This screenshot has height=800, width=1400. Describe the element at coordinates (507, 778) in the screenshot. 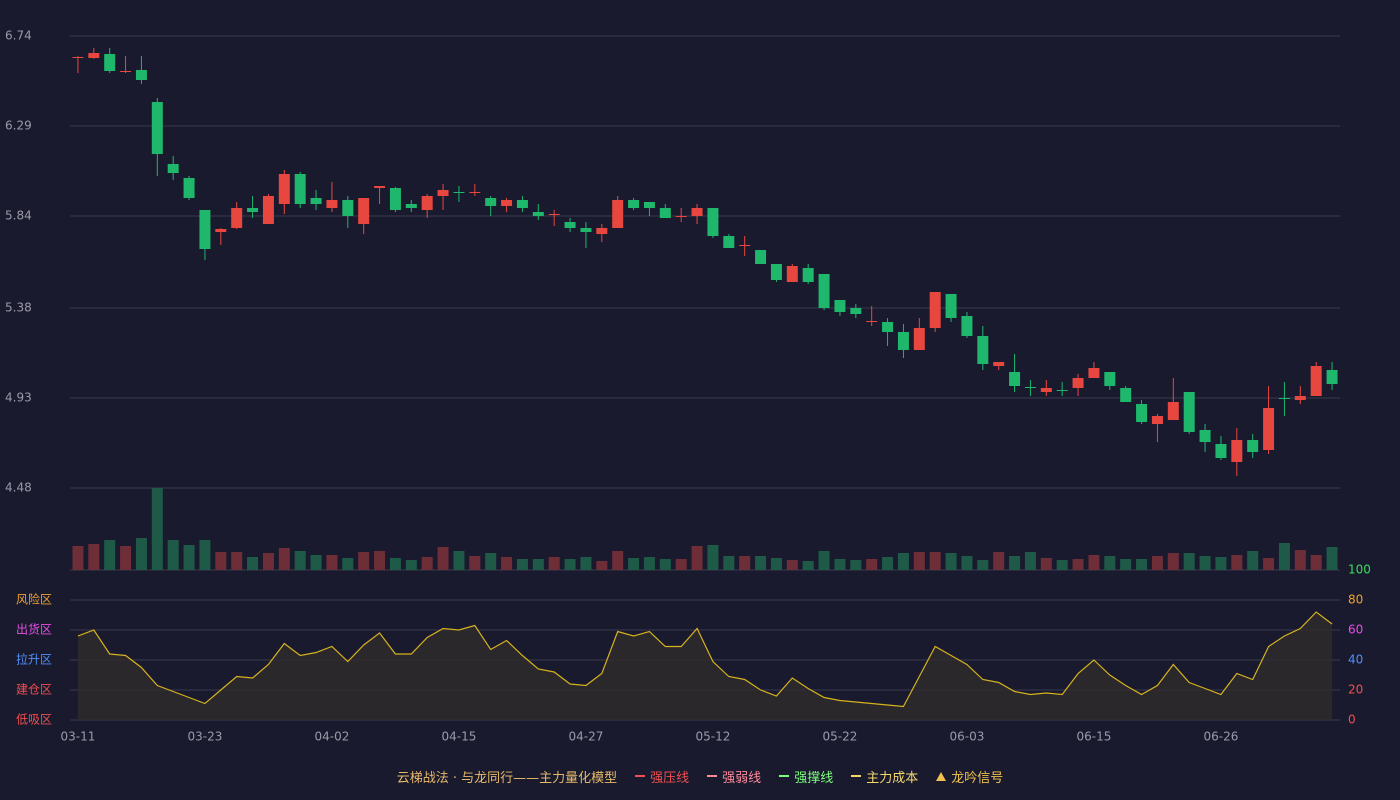

I see `legend-title: 云梯战法 · 与龙同行——主力量化模型` at that location.